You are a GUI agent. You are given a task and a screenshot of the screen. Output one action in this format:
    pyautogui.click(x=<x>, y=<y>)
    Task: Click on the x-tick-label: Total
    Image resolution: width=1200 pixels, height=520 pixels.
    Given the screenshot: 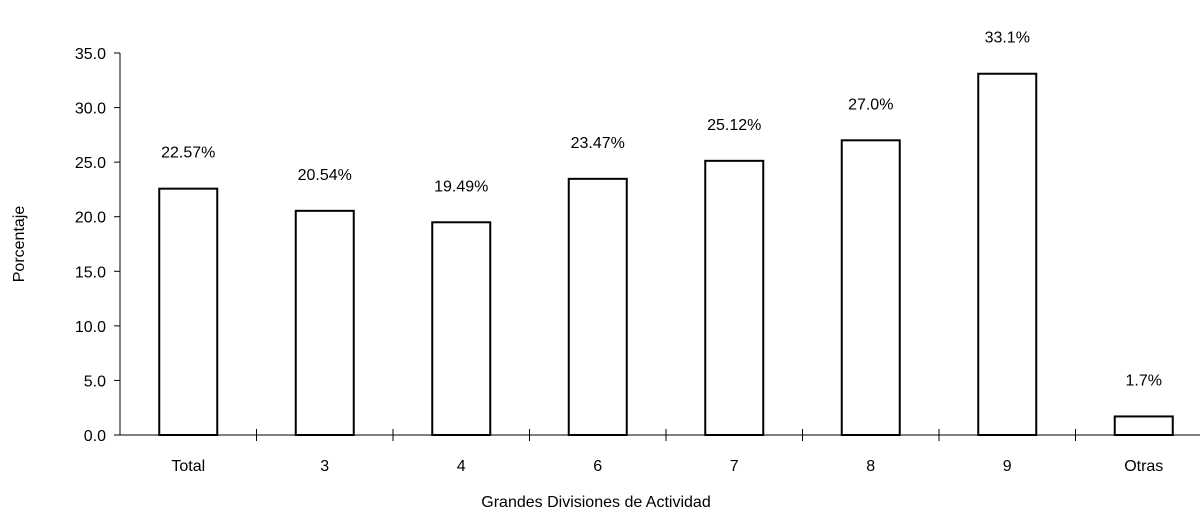 What is the action you would take?
    pyautogui.click(x=188, y=466)
    